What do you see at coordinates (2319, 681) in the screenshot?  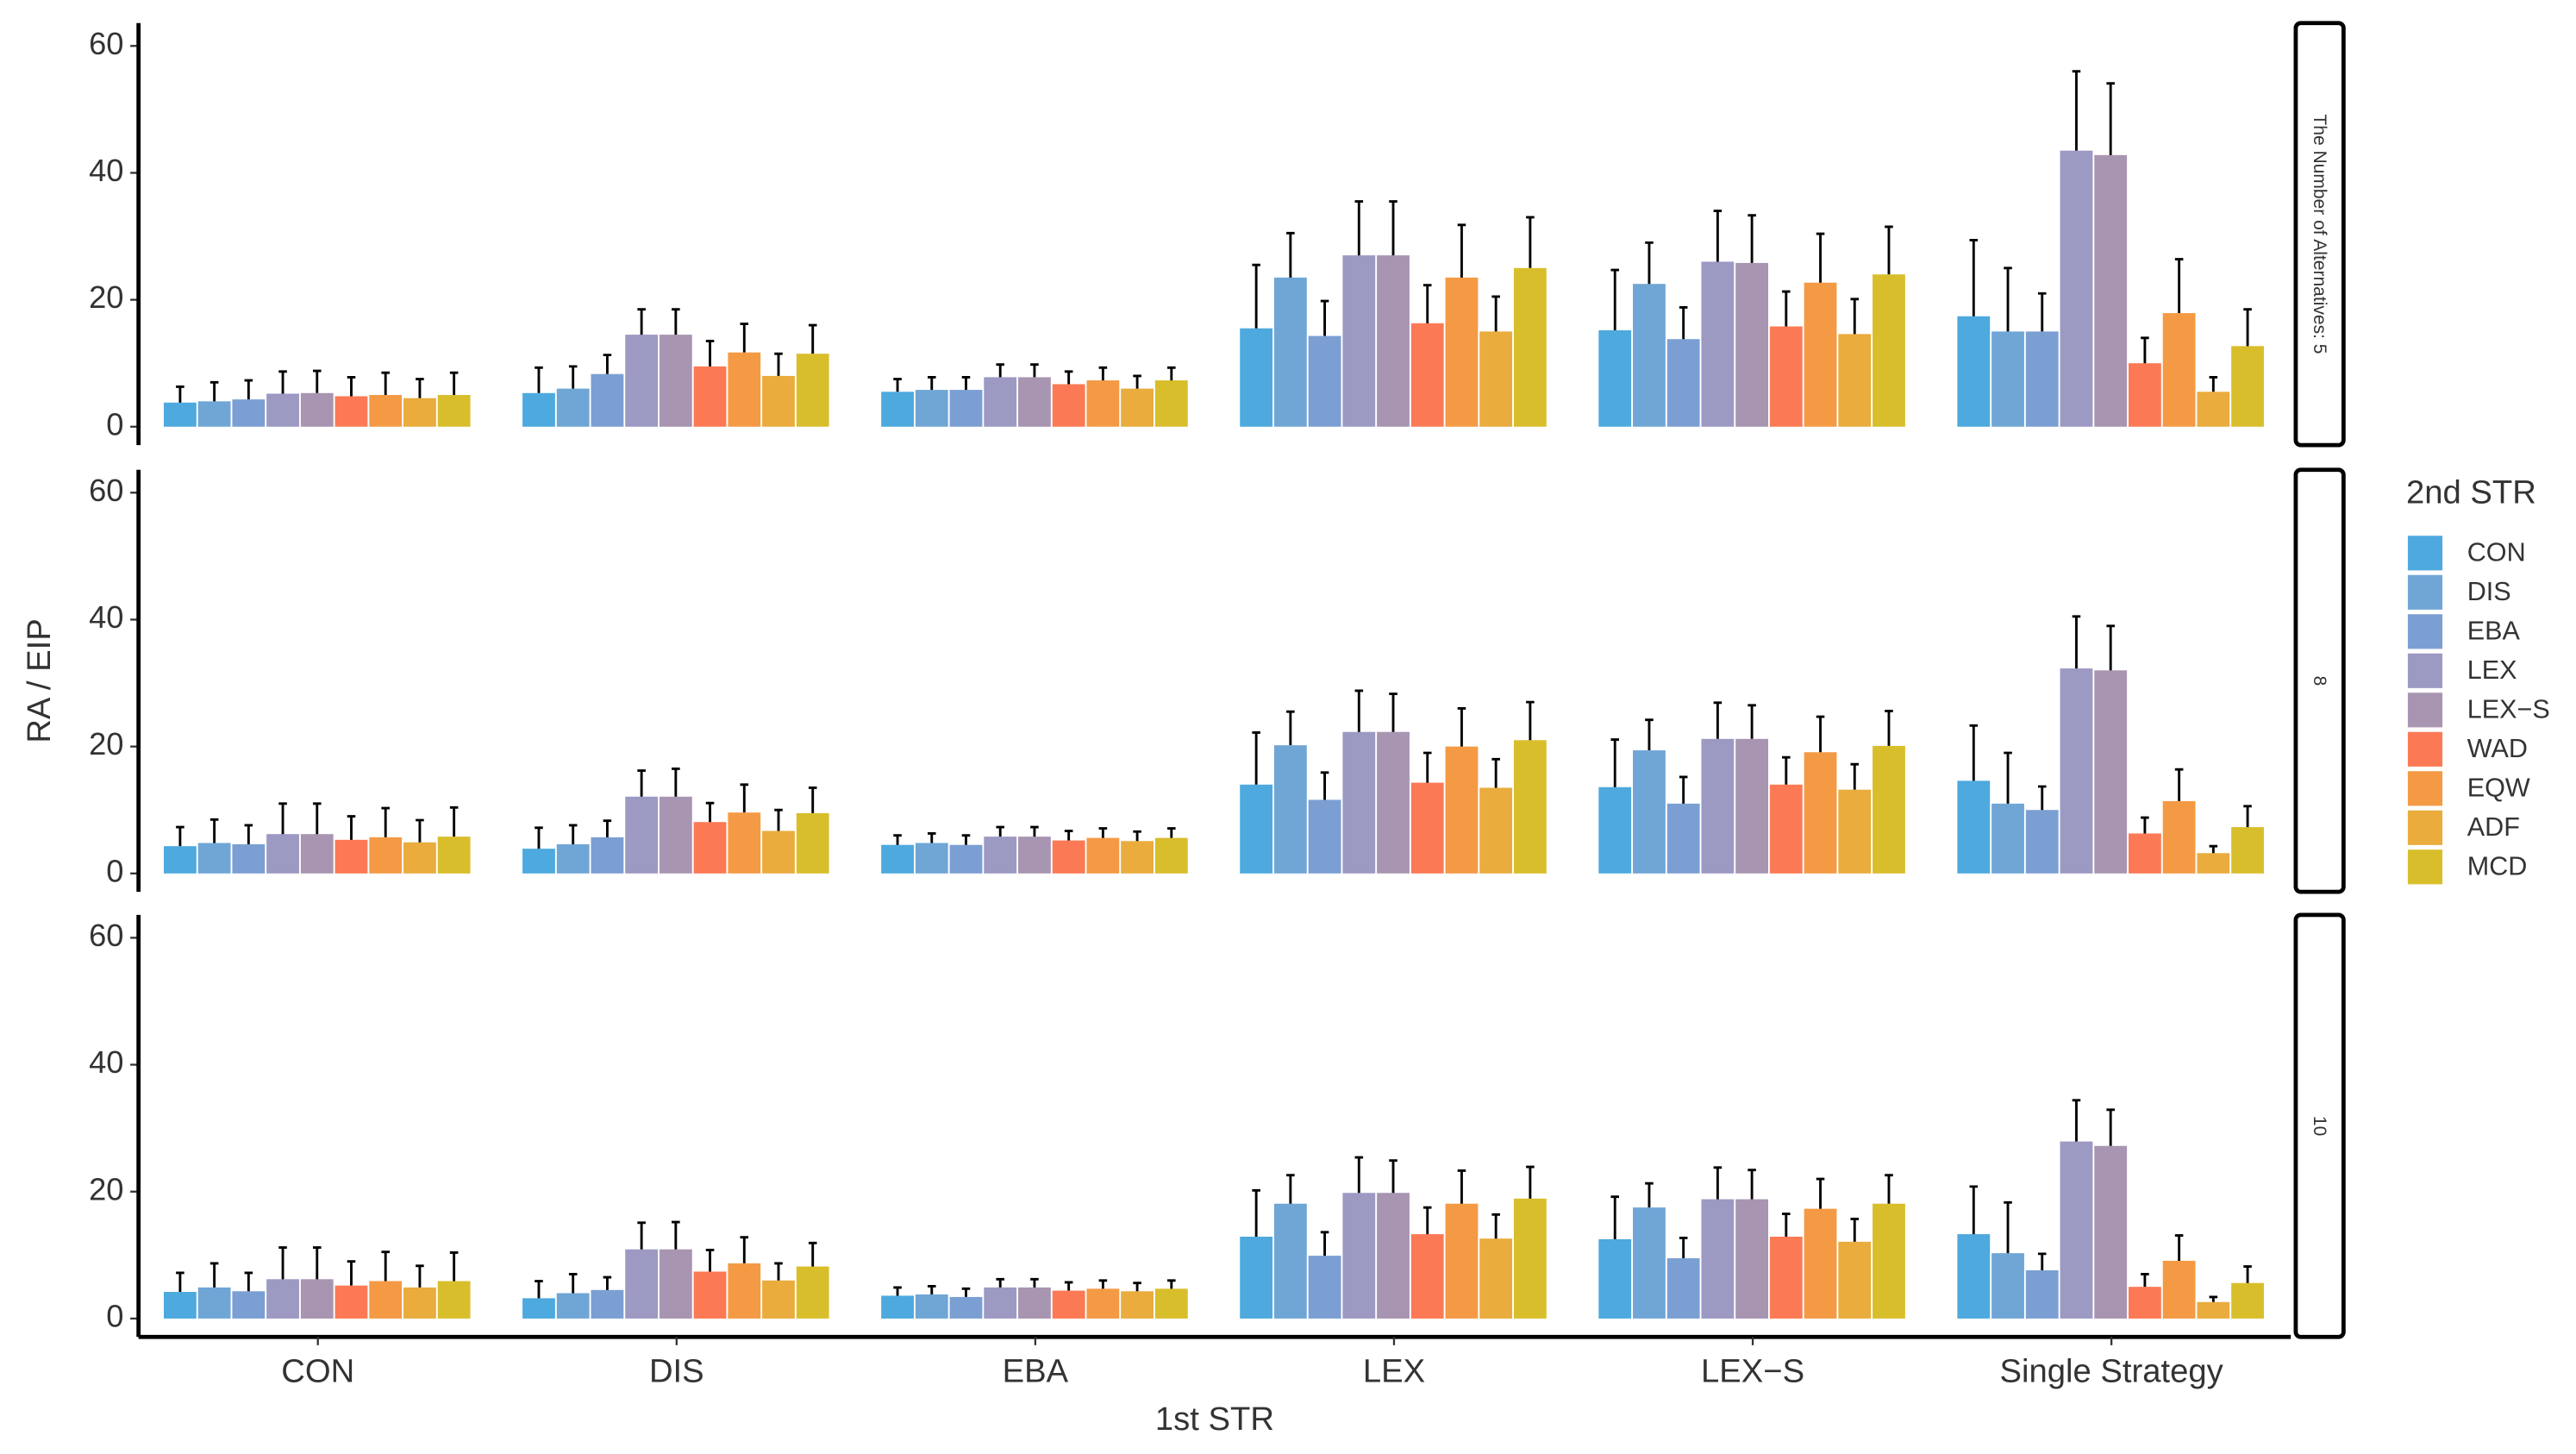 I see `facet-label: 8` at bounding box center [2319, 681].